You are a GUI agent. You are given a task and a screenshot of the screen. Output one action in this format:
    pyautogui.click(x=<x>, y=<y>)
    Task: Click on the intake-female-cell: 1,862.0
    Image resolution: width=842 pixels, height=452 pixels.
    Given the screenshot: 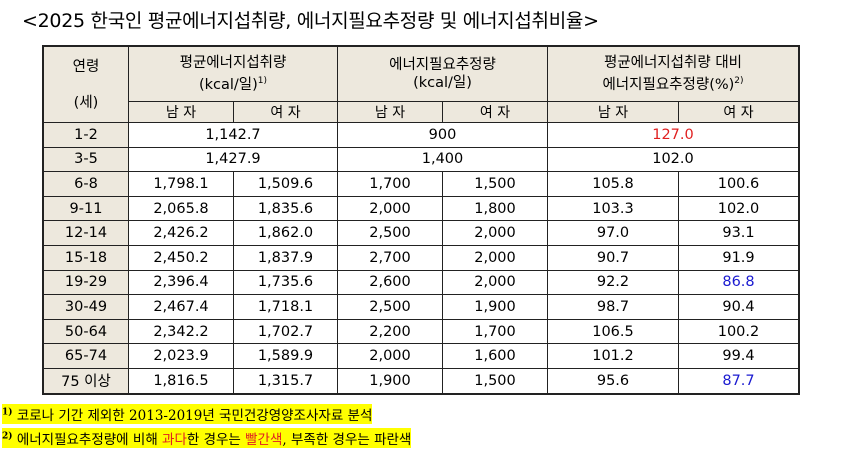 What is the action you would take?
    pyautogui.click(x=285, y=233)
    